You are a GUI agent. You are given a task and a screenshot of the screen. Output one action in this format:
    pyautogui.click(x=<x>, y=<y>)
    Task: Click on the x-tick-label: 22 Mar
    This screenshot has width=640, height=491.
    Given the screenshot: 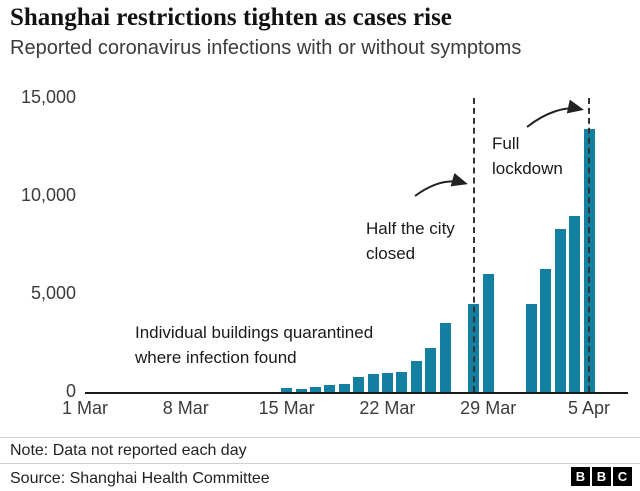 What is the action you would take?
    pyautogui.click(x=387, y=408)
    